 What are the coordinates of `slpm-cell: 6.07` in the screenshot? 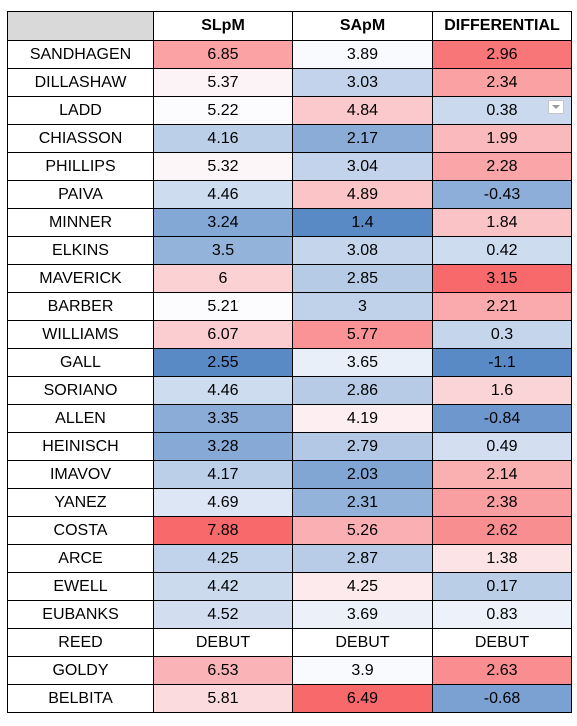 It's located at (223, 334).